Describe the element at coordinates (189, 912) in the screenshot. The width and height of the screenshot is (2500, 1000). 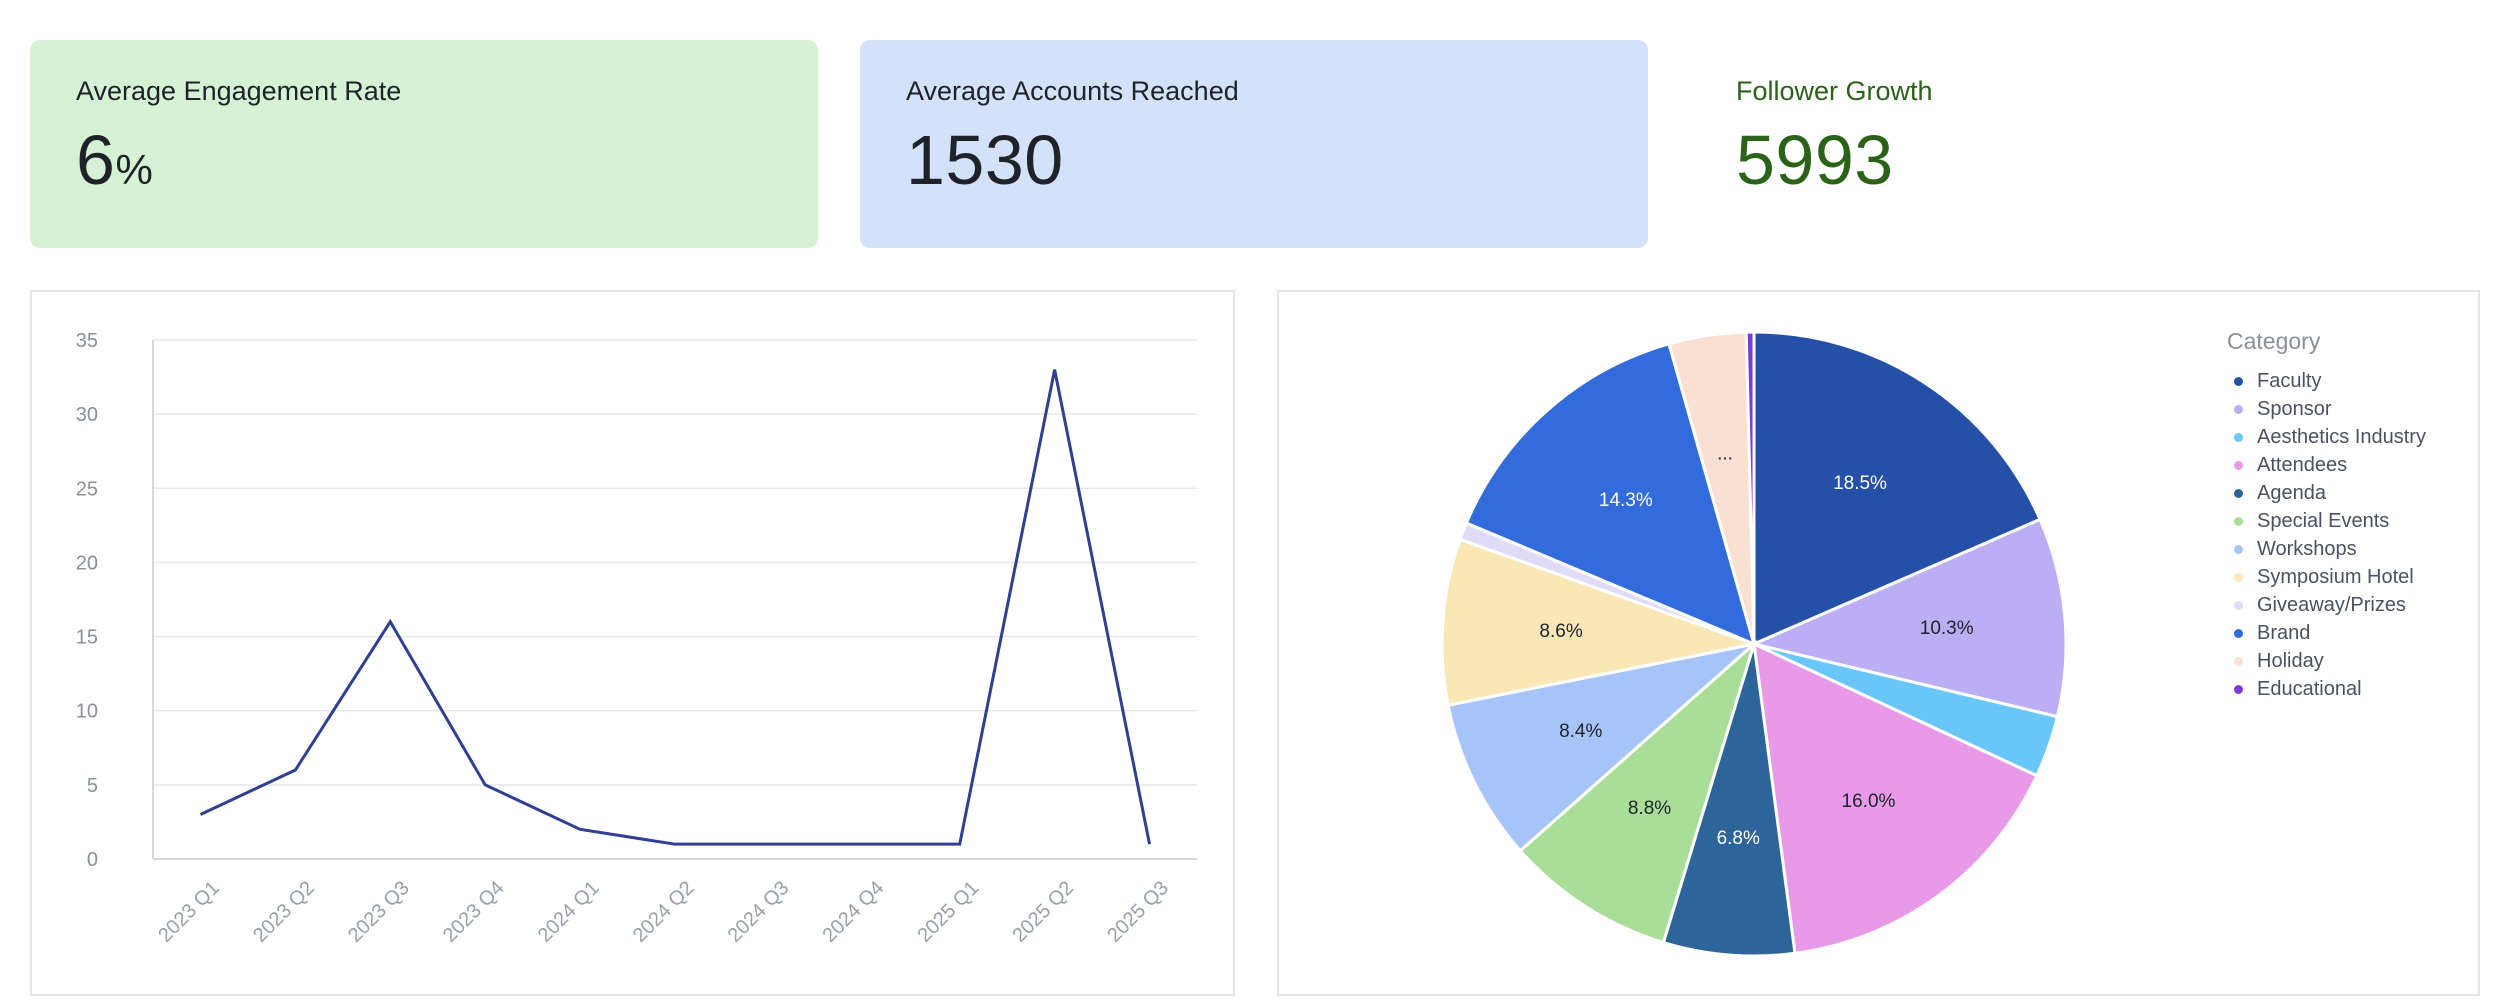
I see `x-tick-label: 2023 Q1` at that location.